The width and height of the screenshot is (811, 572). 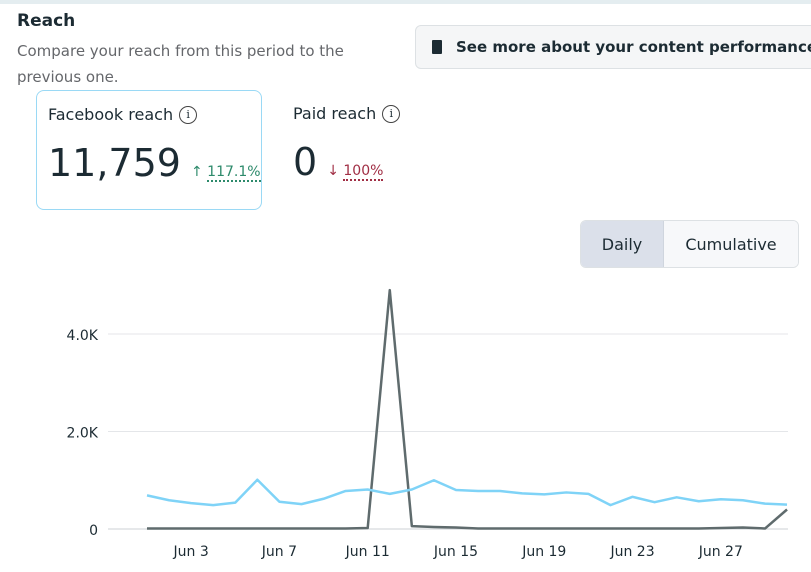 I want to click on see-more-button: See more about your content performance, so click(x=613, y=47).